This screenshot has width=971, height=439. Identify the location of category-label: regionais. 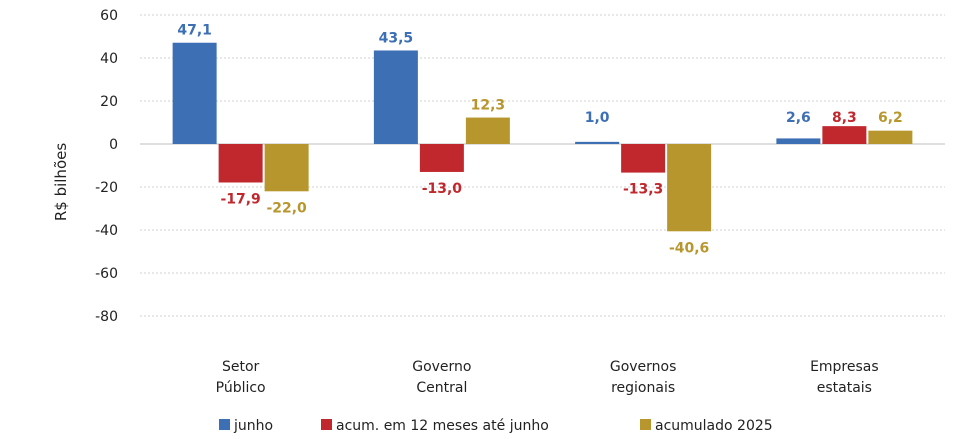
(643, 388).